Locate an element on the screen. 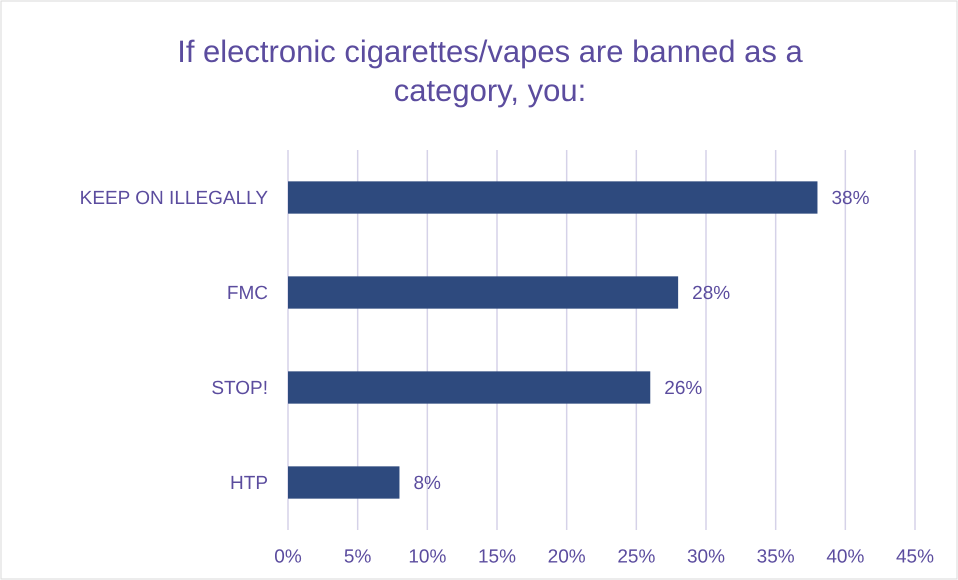  chart-title: If electronic cigarettes/vapes are banned as a category, you: is located at coordinates (490, 71).